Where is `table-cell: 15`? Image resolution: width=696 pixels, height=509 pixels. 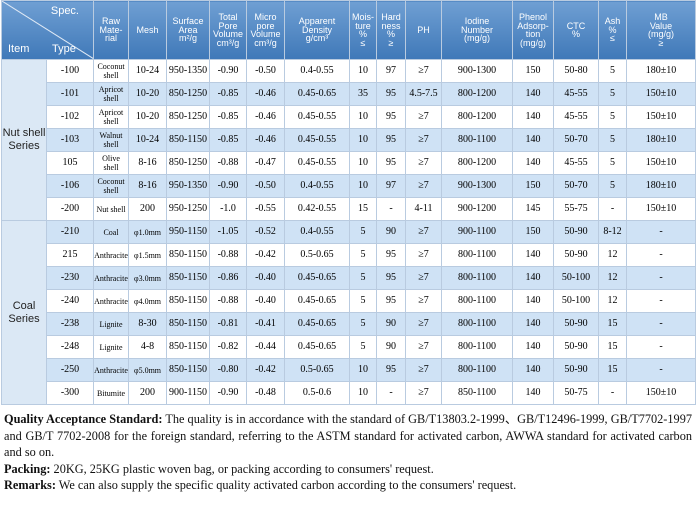
table-cell: 15 is located at coordinates (612, 347).